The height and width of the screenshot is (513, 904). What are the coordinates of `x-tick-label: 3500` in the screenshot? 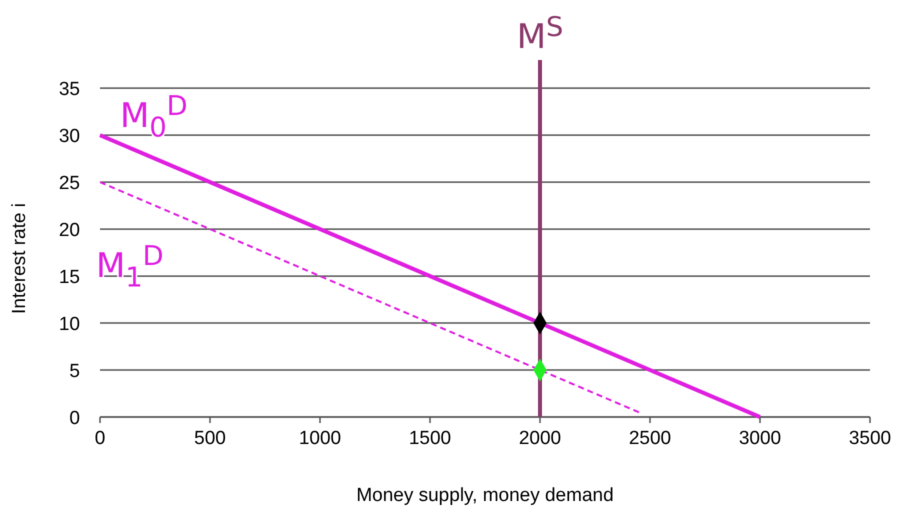 It's located at (870, 438).